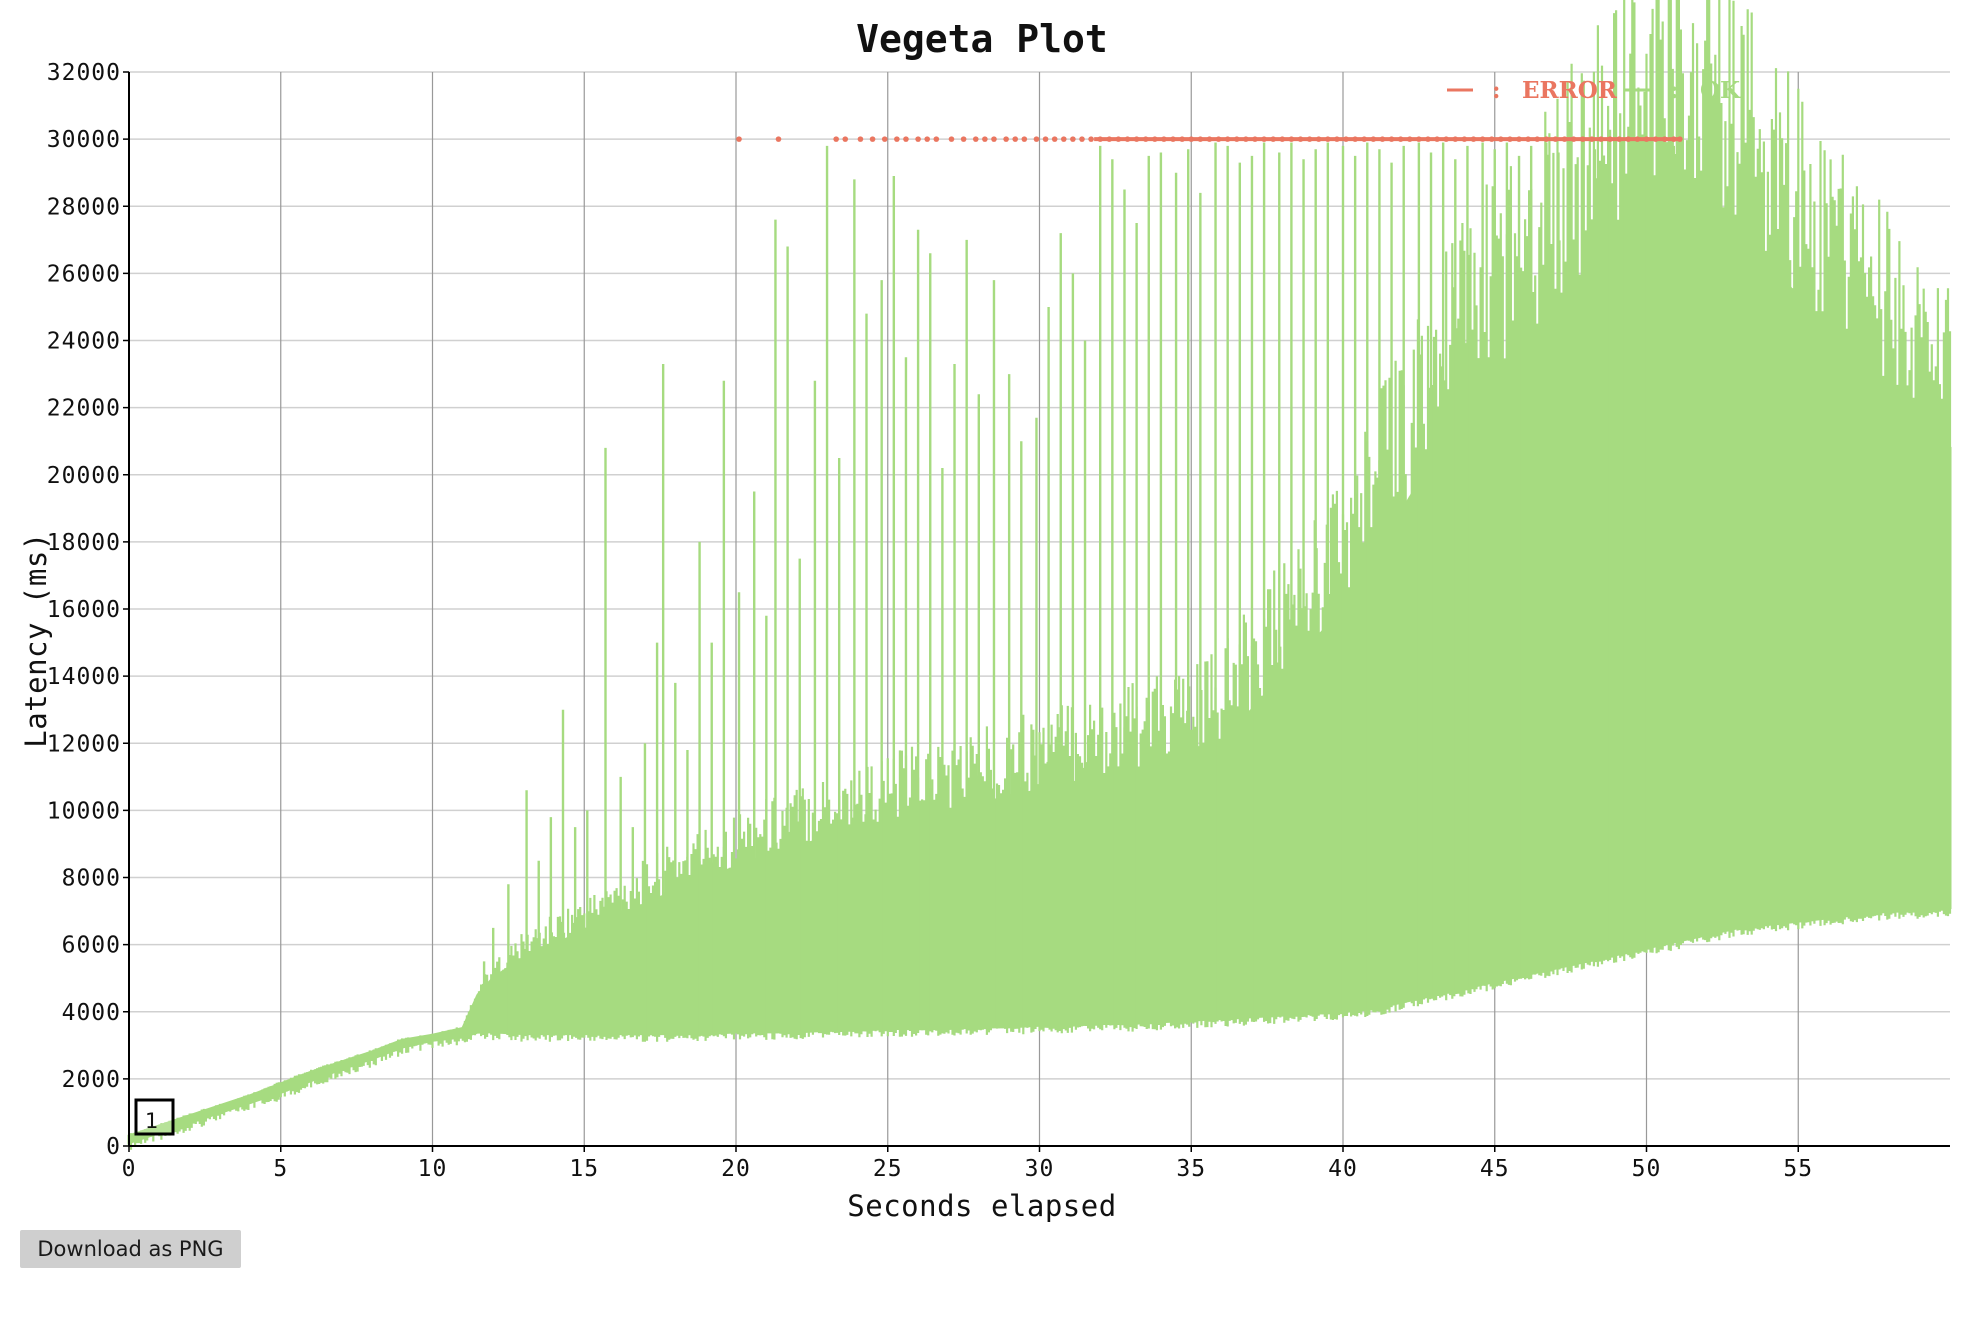 The width and height of the screenshot is (1966, 1336). What do you see at coordinates (84, 140) in the screenshot?
I see `y-tick-label: 30000` at bounding box center [84, 140].